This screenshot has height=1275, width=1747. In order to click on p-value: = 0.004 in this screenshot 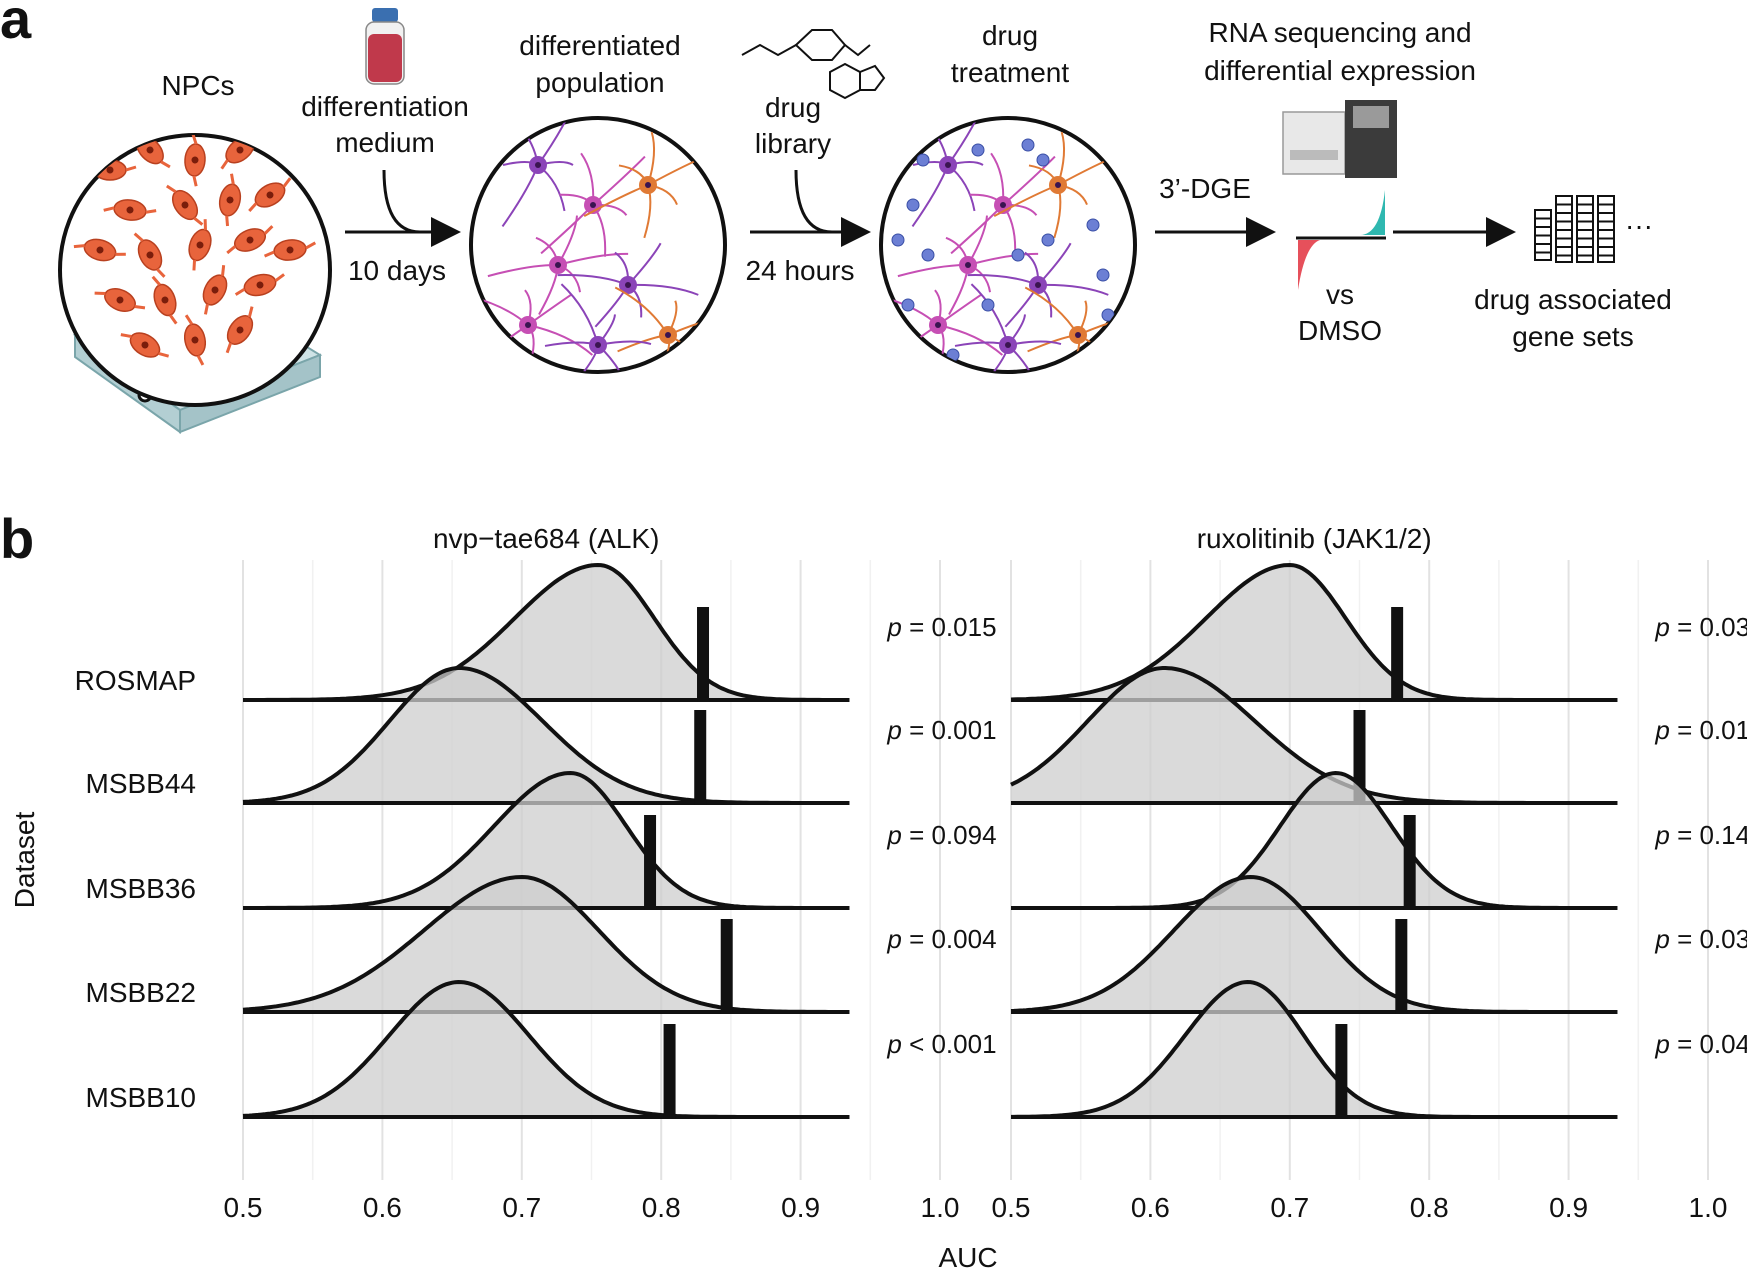, I will do `click(949, 939)`.